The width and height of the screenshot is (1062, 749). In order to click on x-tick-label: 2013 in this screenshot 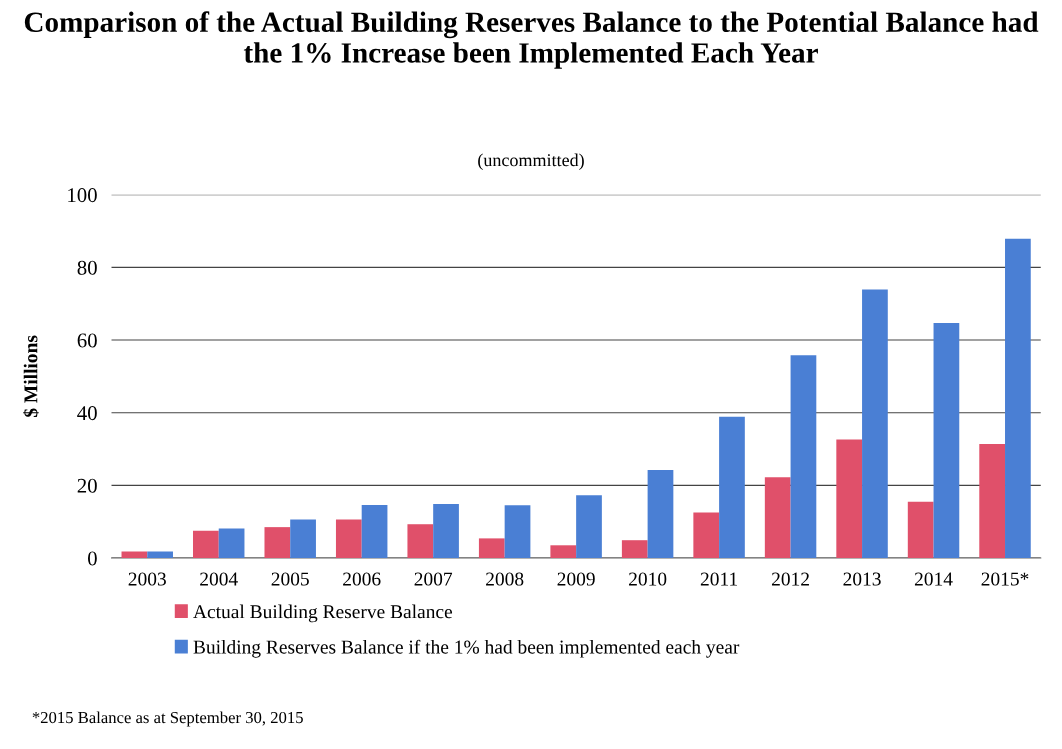, I will do `click(862, 579)`.